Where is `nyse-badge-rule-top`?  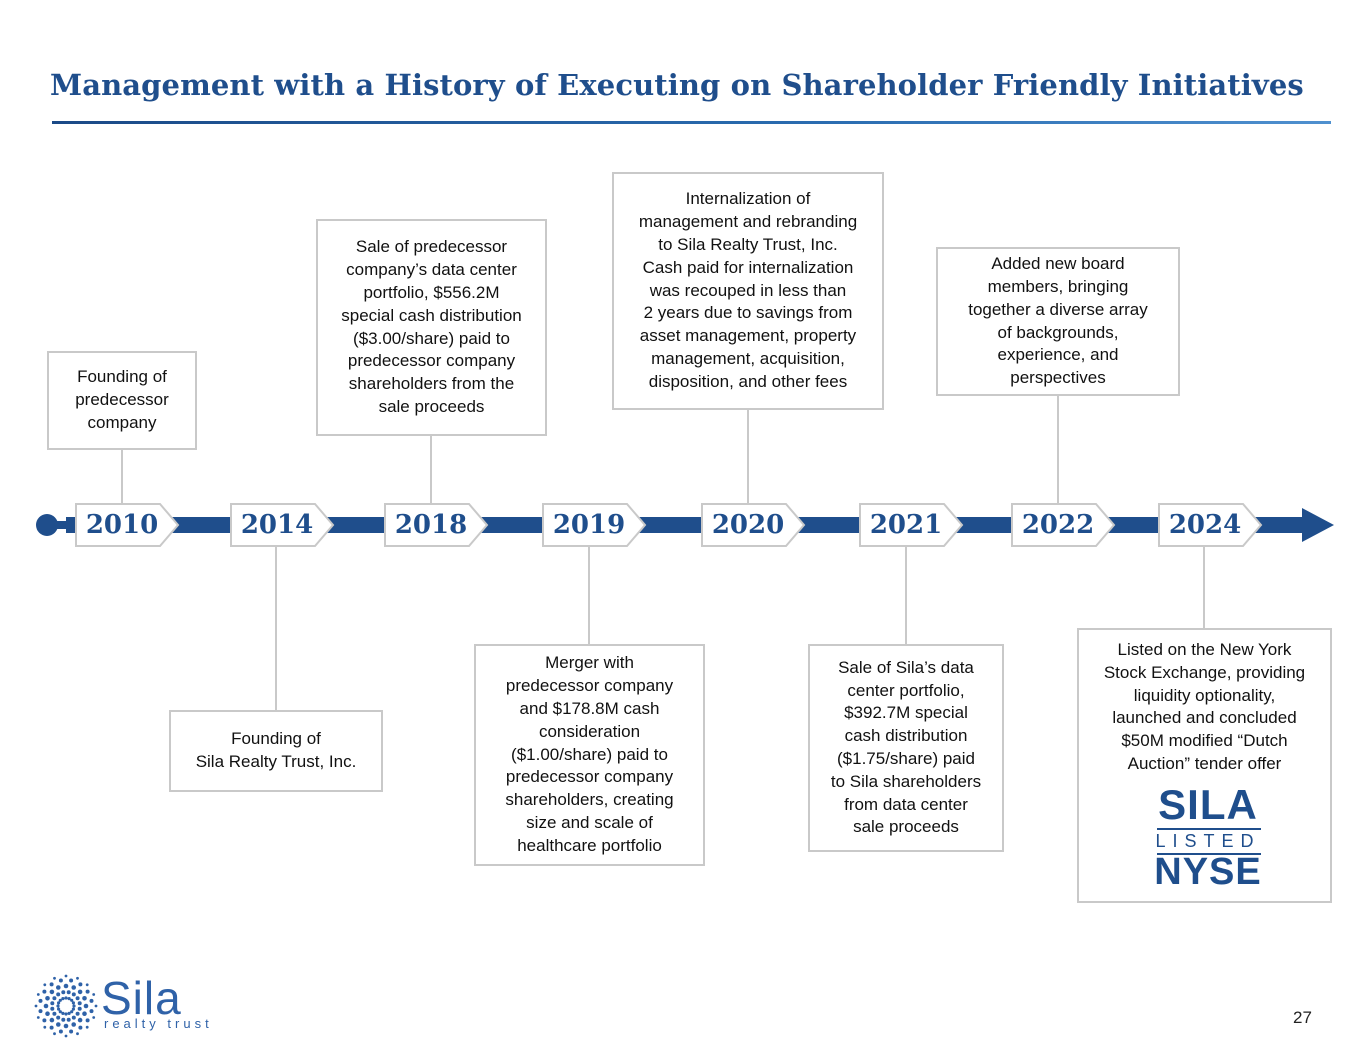 nyse-badge-rule-top is located at coordinates (1209, 829).